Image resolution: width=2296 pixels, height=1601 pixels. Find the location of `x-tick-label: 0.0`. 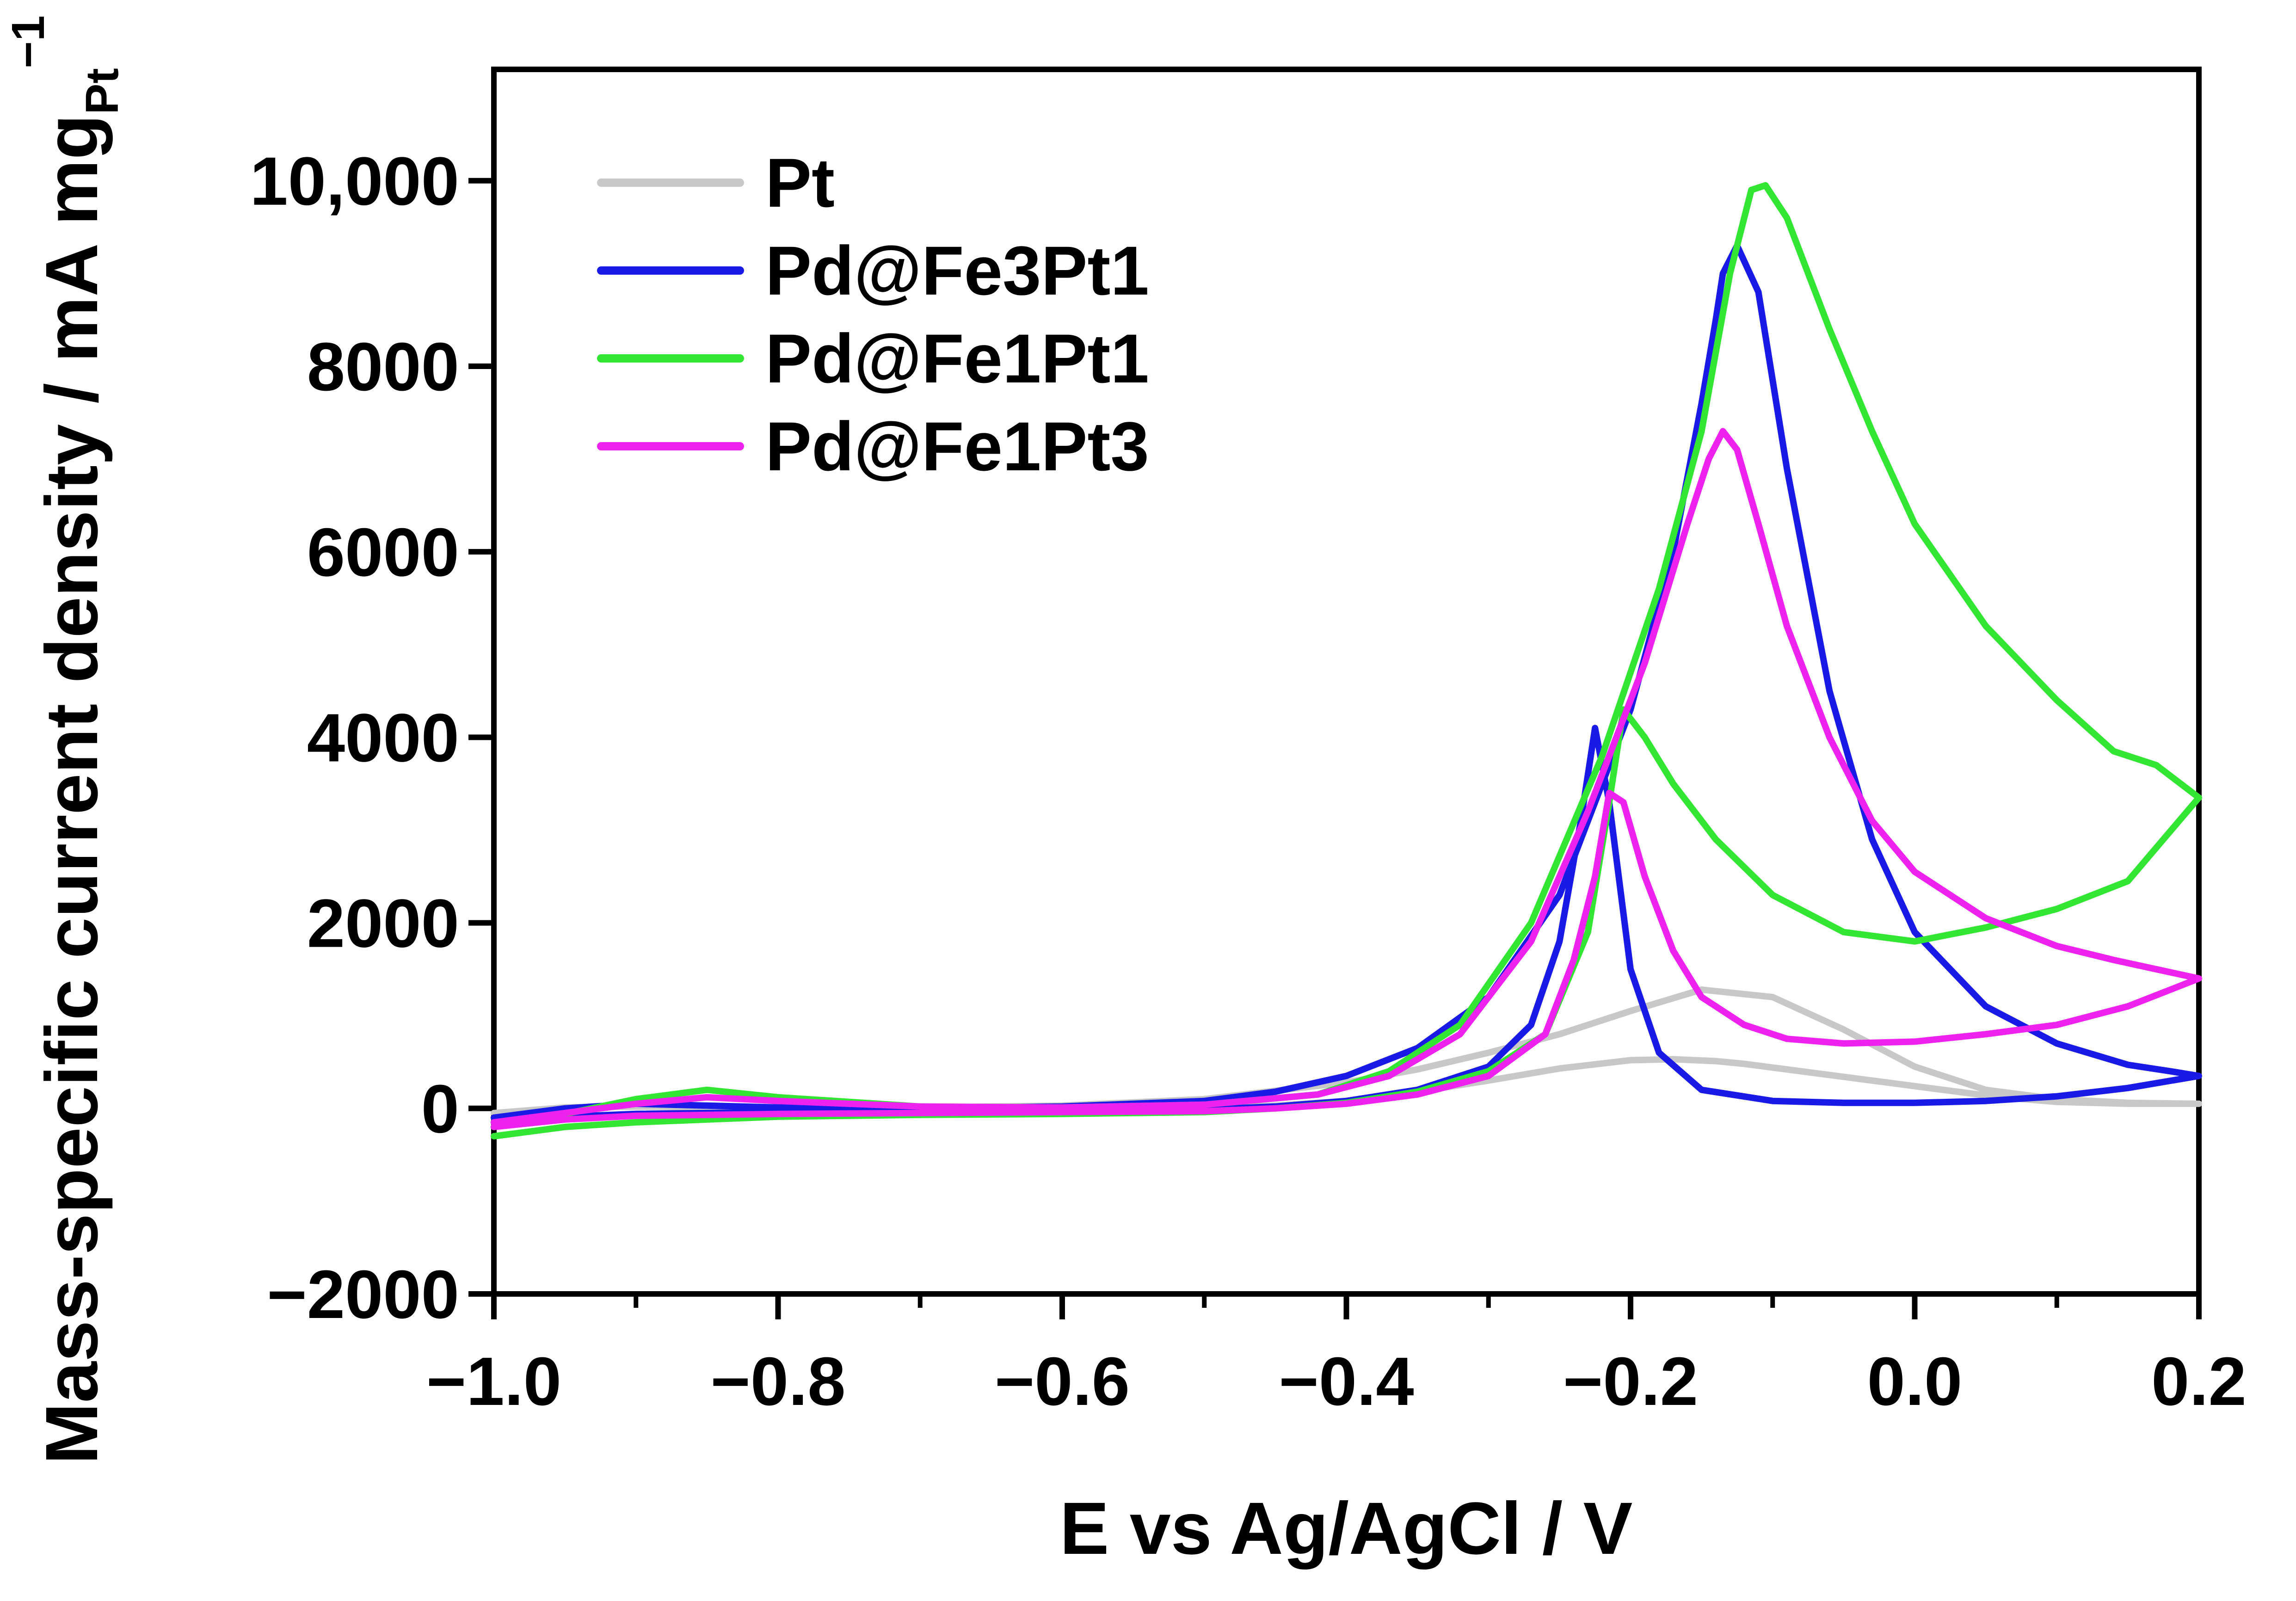

x-tick-label: 0.0 is located at coordinates (1915, 1381).